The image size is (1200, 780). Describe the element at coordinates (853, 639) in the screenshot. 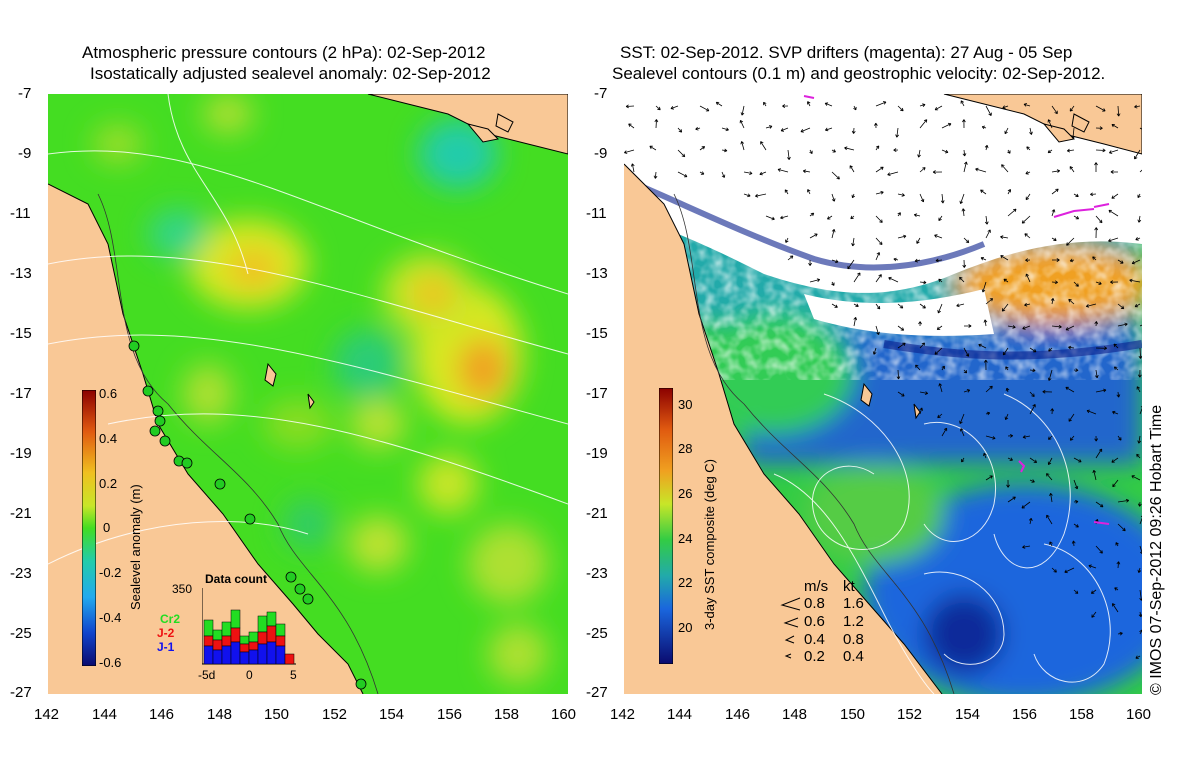

I see `legend-kt-value: 0.8` at that location.